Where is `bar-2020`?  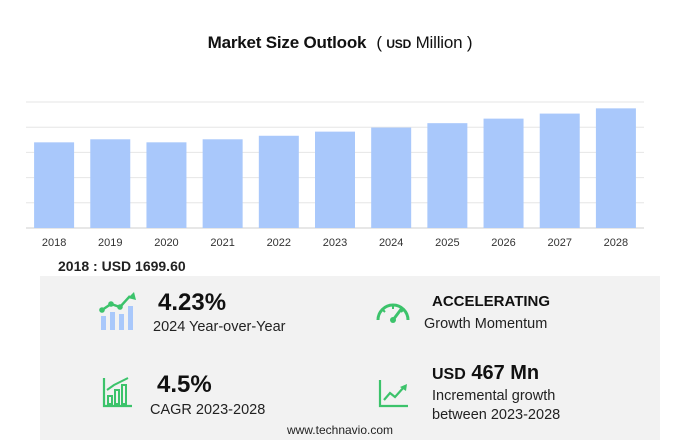
bar-2020 is located at coordinates (166, 185).